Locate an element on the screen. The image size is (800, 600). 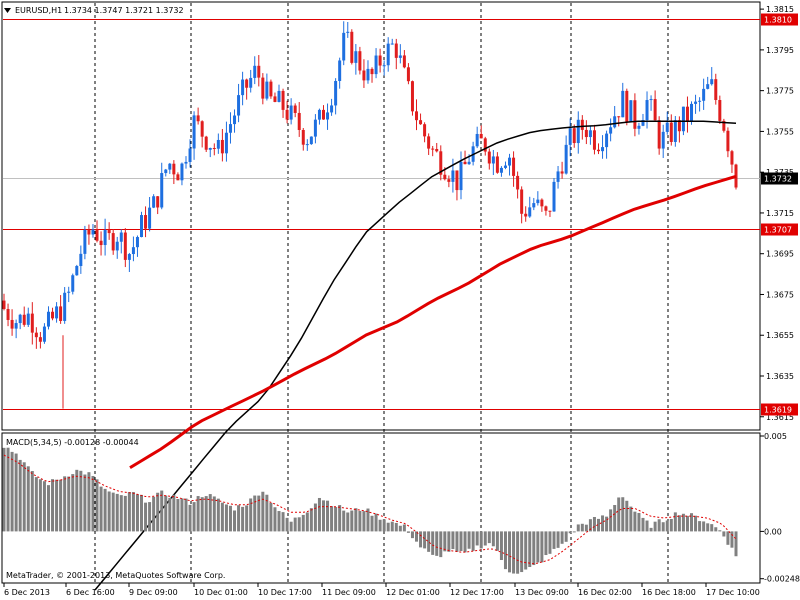
y-tick-label: 1.3655 is located at coordinates (780, 335).